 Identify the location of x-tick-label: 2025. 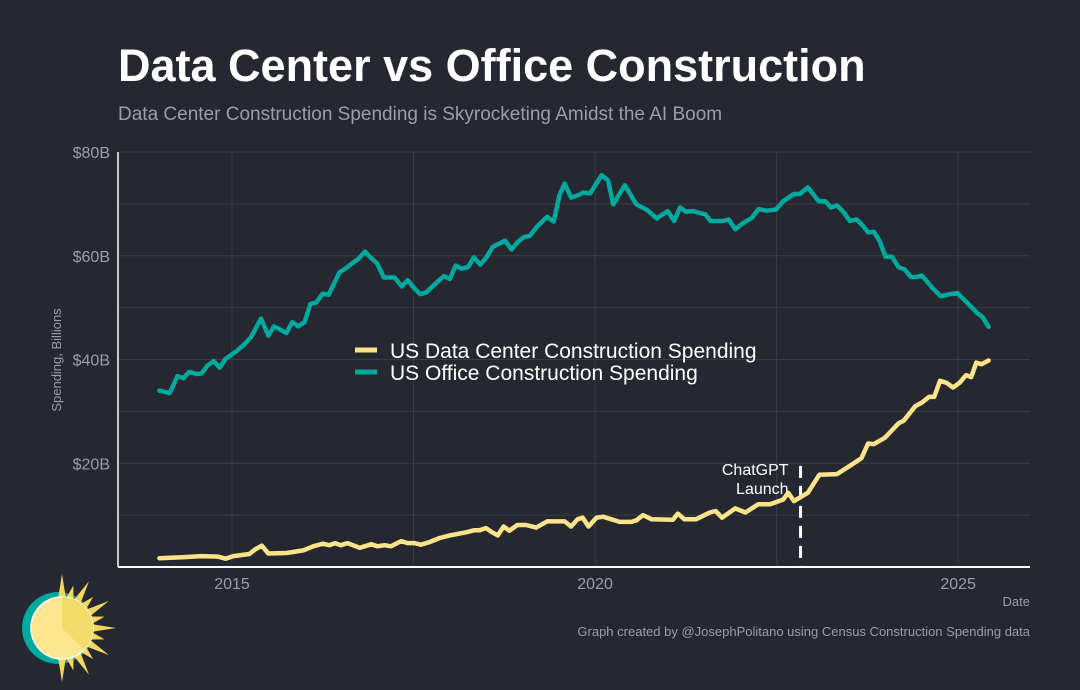
(958, 584).